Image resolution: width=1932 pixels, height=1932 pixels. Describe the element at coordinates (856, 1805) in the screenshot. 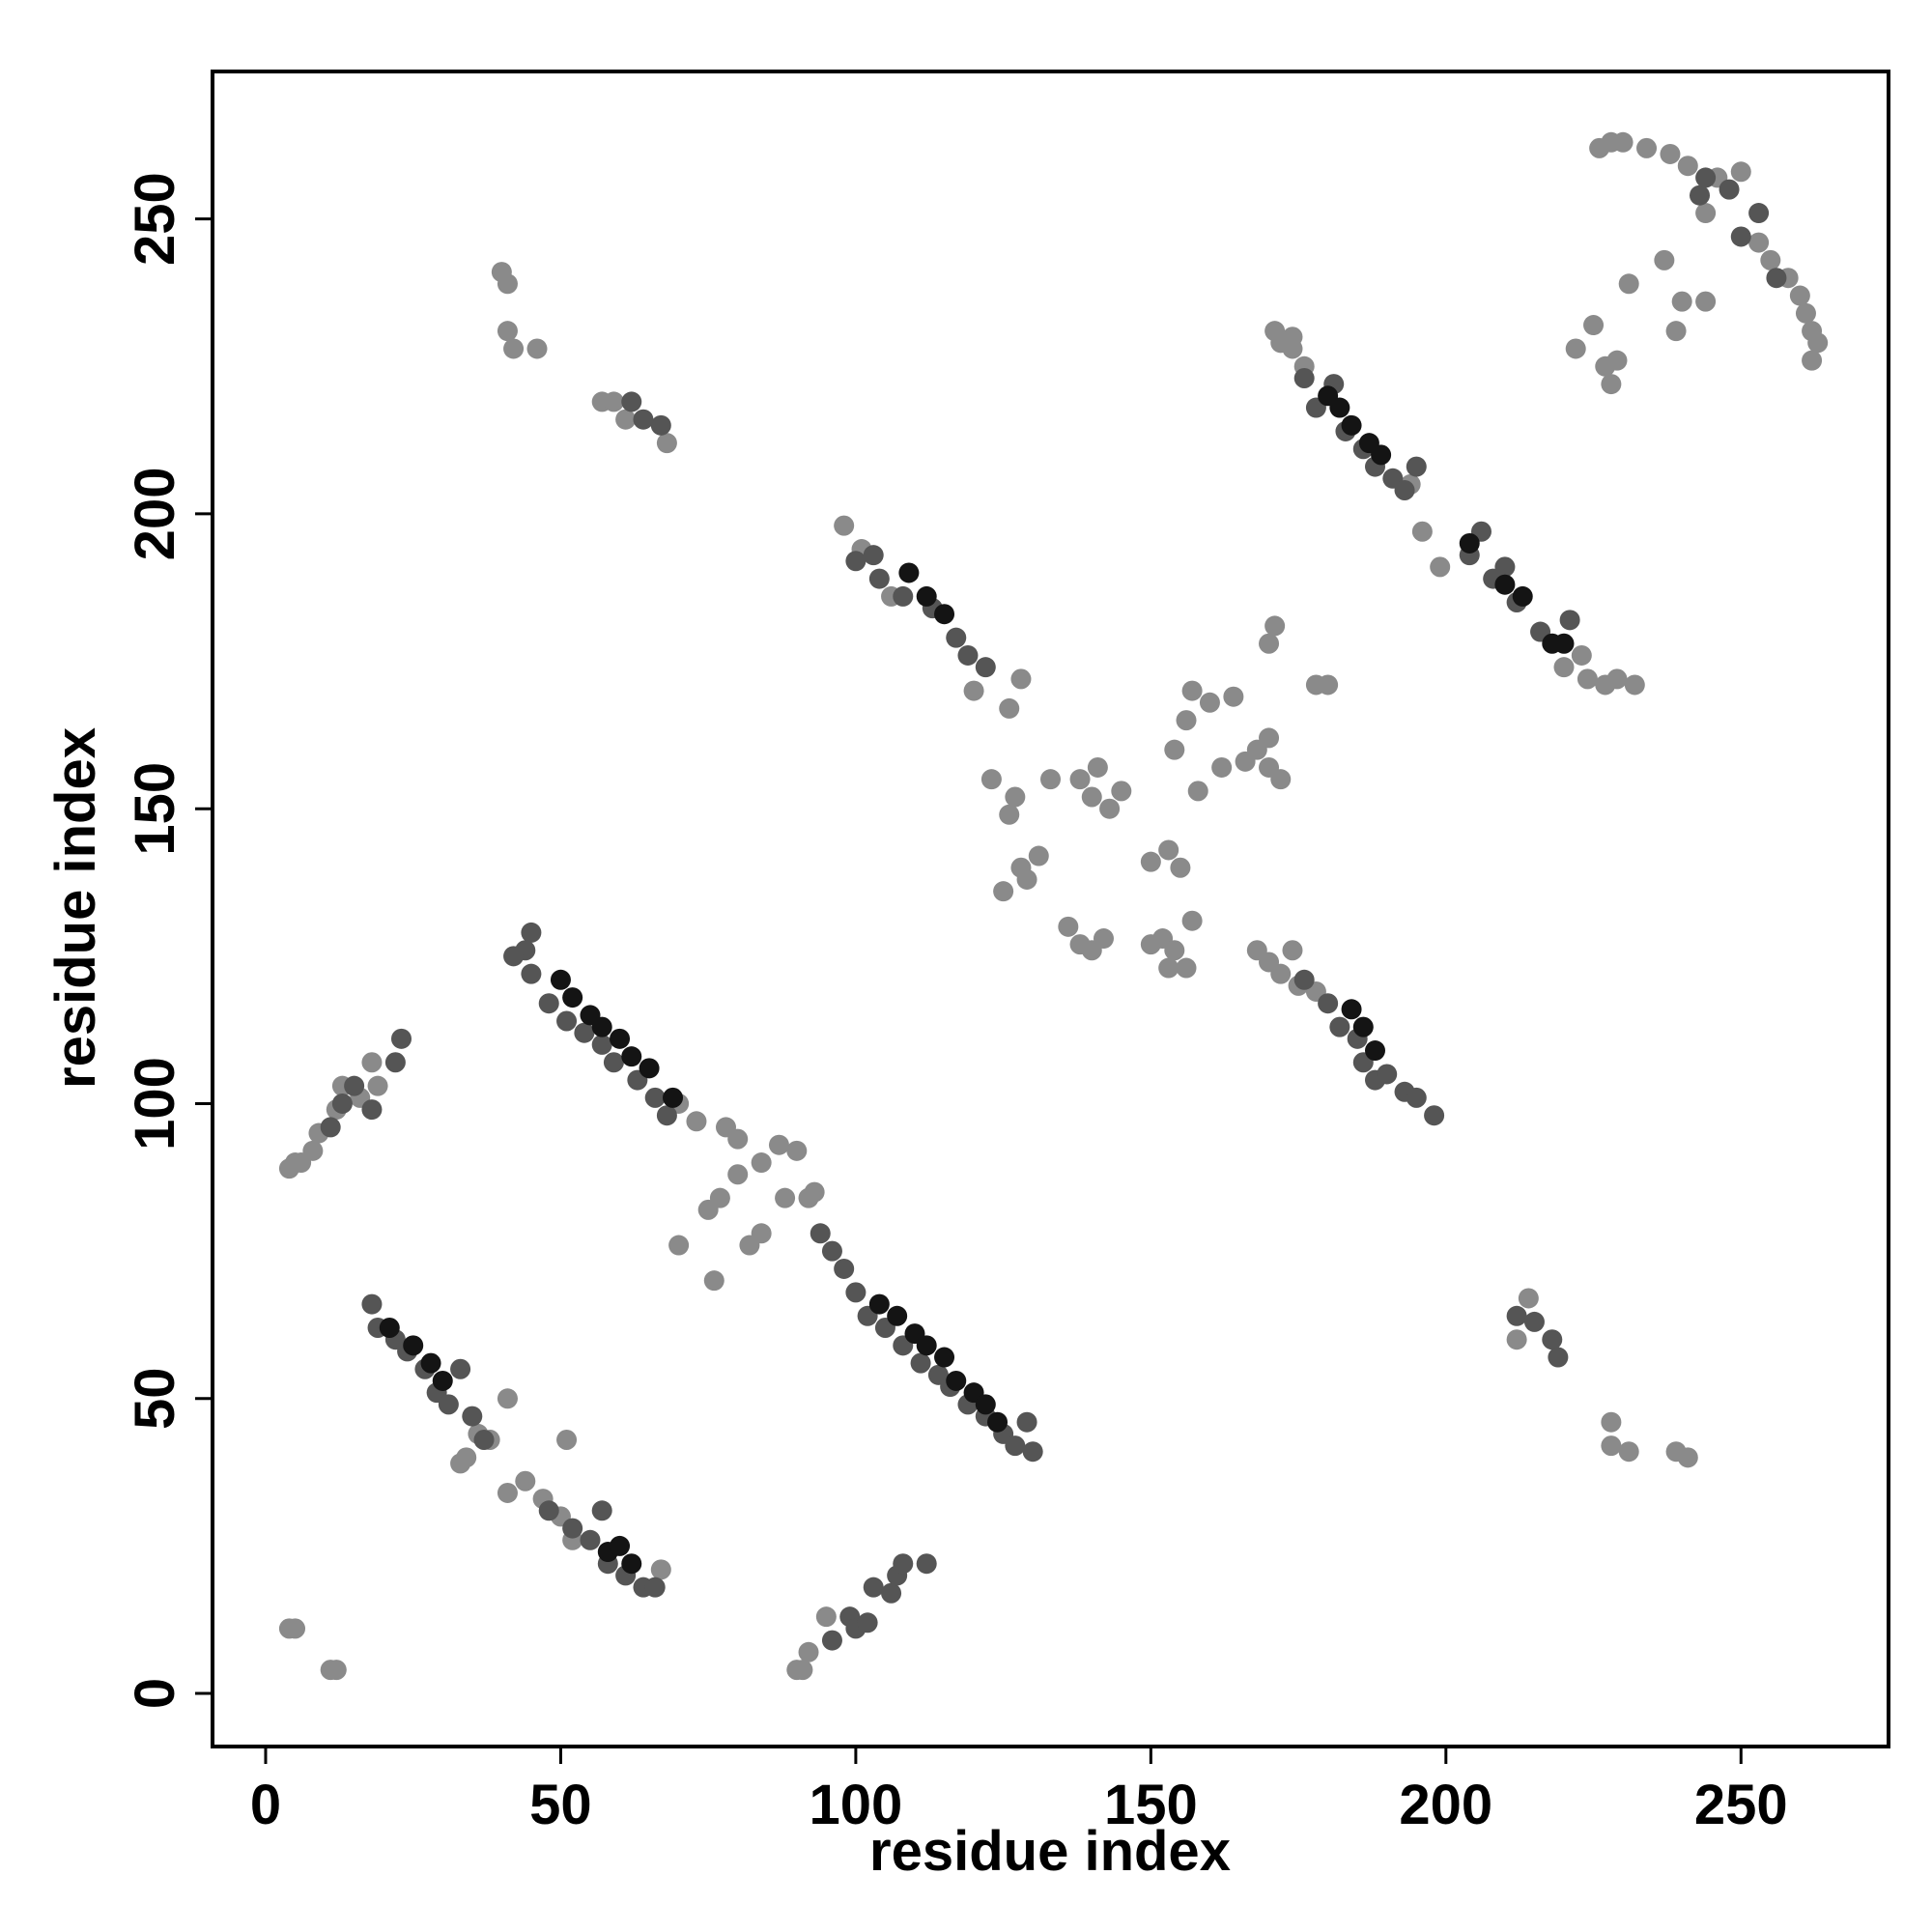

I see `x-tick-label: 100` at that location.